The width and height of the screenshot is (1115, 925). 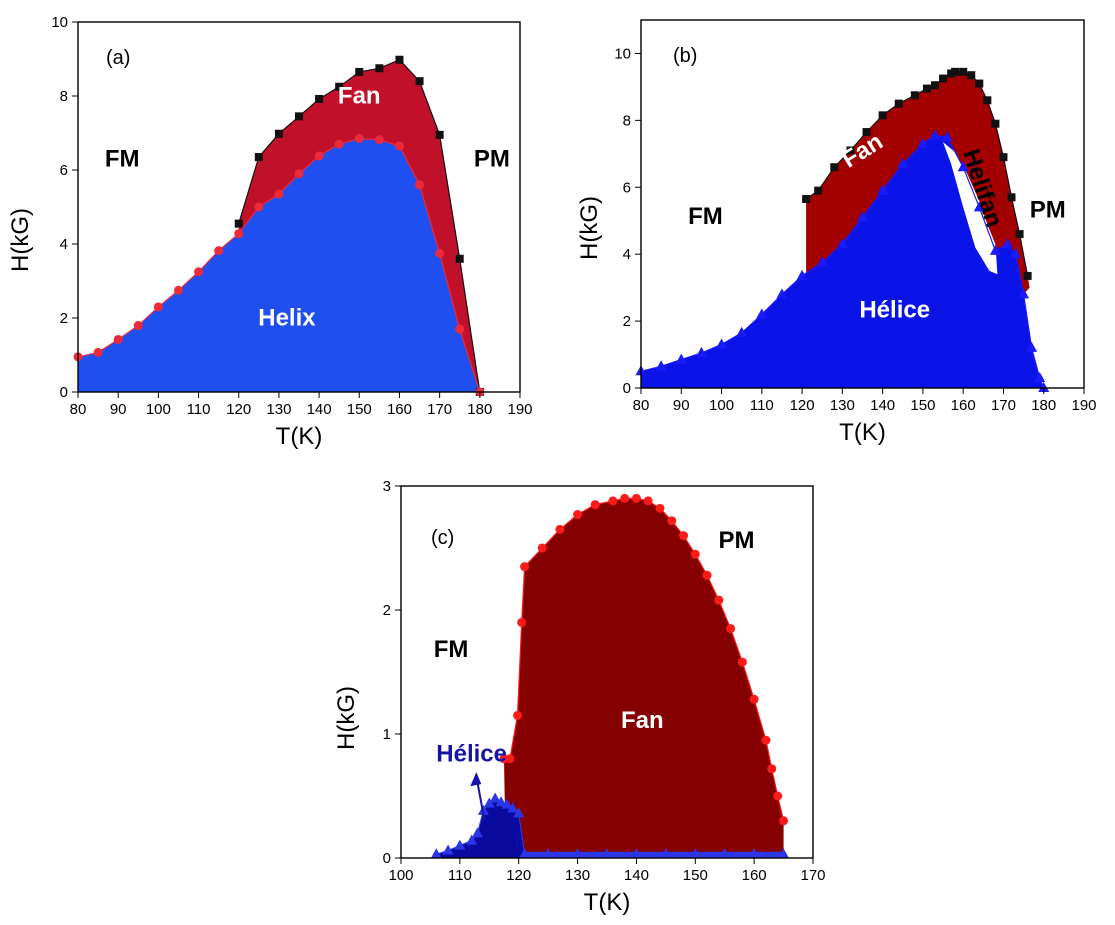 What do you see at coordinates (59, 22) in the screenshot?
I see `y-tick-label: 10` at bounding box center [59, 22].